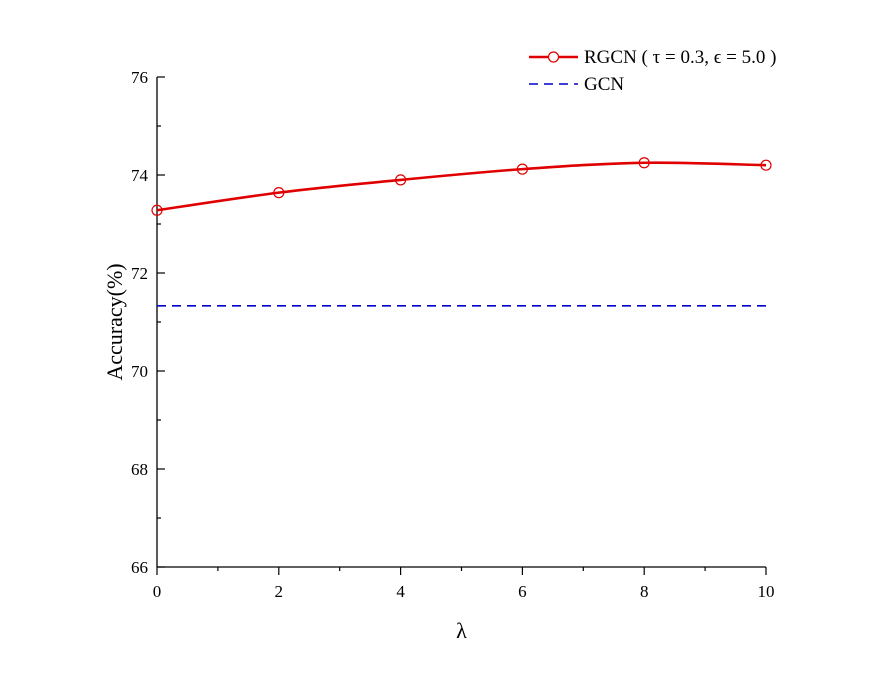 The width and height of the screenshot is (886, 679). Describe the element at coordinates (461, 630) in the screenshot. I see `x-axis-title: λ` at that location.